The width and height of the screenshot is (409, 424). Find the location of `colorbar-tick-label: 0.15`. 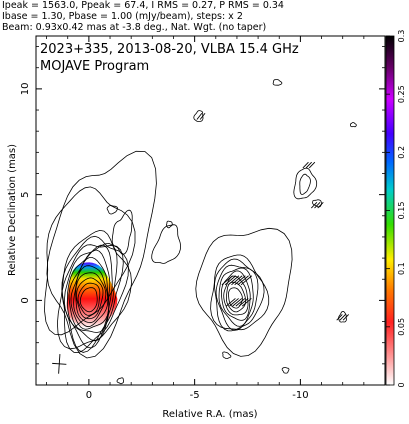

colorbar-tick-label: 0.15 is located at coordinates (401, 211).